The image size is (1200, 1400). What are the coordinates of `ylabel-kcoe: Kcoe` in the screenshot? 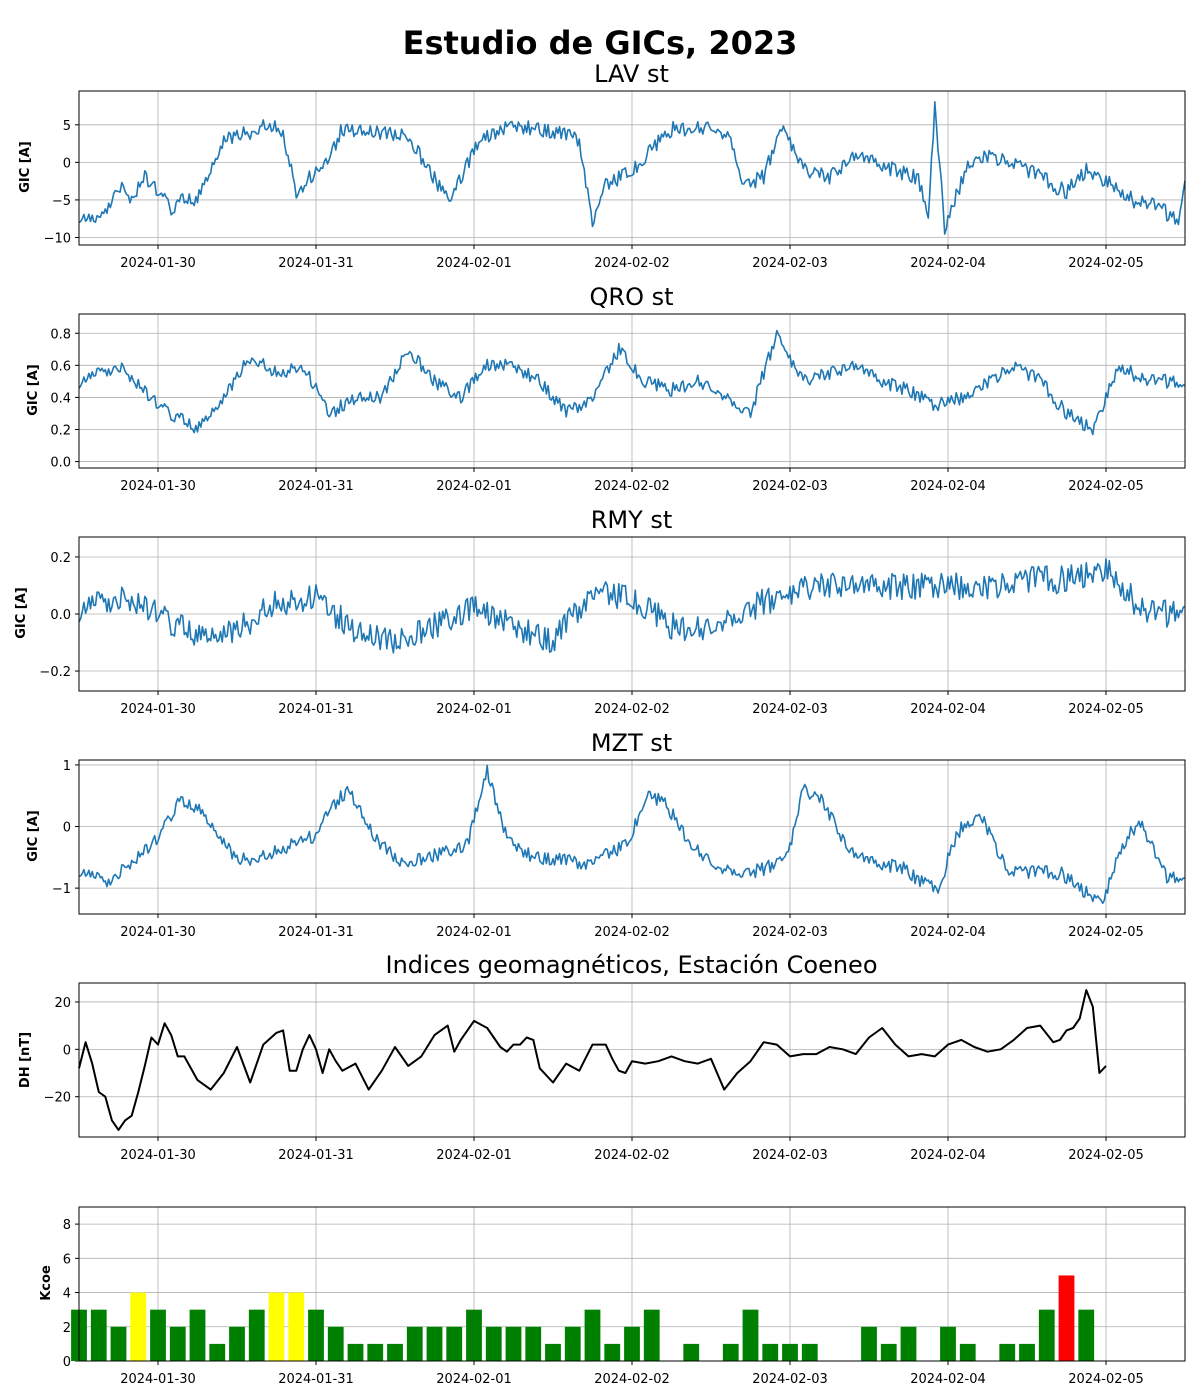 It's located at (46, 1283).